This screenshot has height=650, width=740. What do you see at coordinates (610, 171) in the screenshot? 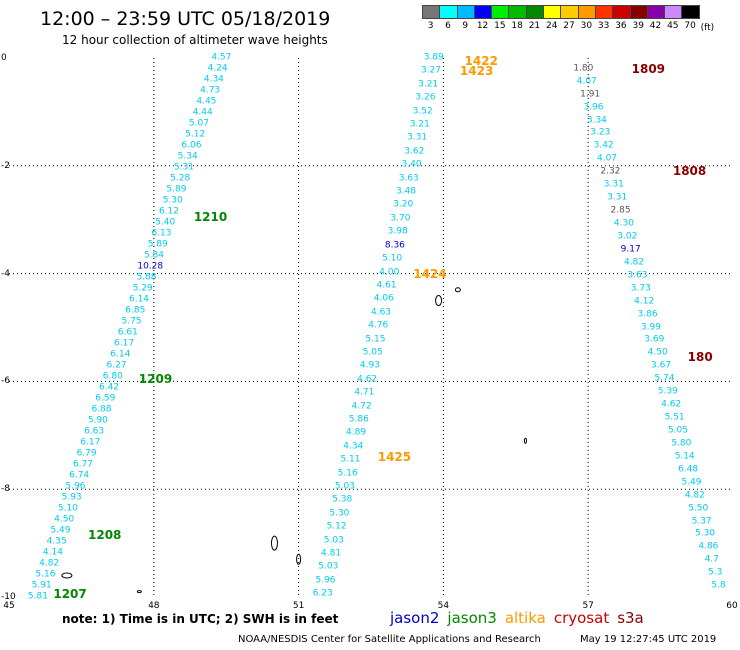
I see `swh-value: 2.32` at bounding box center [610, 171].